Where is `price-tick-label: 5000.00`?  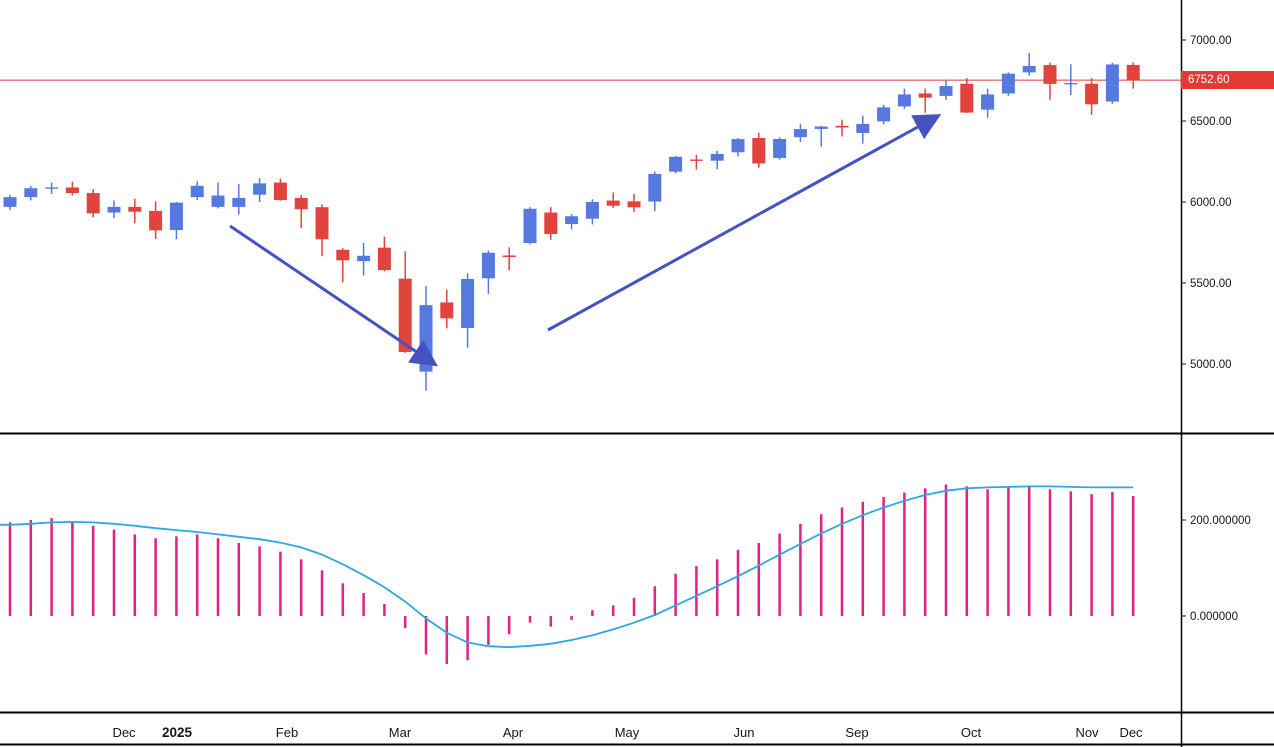 price-tick-label: 5000.00 is located at coordinates (1211, 365).